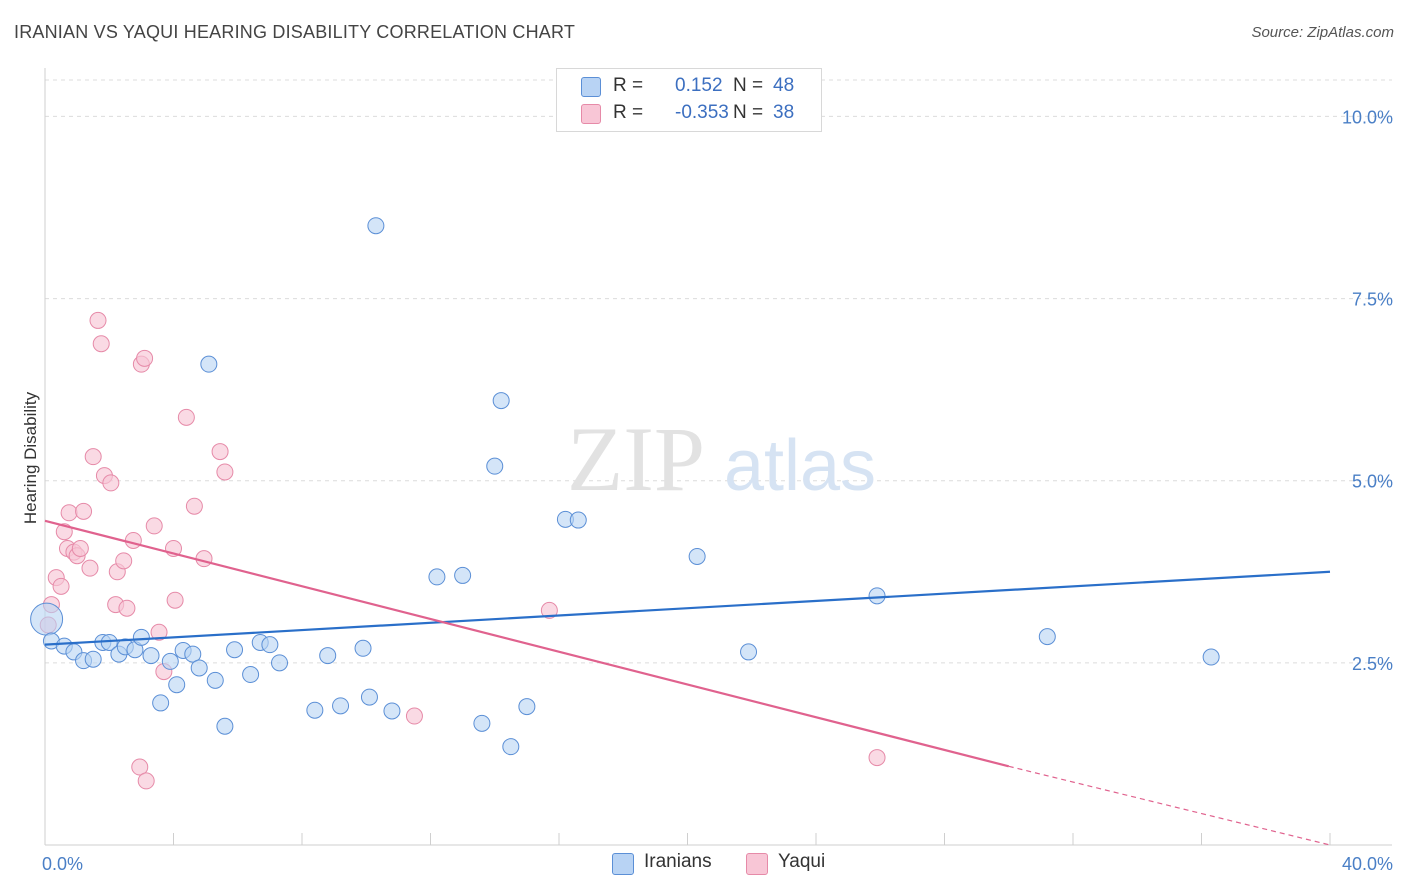  I want to click on y-tick-label: 10.0%, so click(1367, 117).